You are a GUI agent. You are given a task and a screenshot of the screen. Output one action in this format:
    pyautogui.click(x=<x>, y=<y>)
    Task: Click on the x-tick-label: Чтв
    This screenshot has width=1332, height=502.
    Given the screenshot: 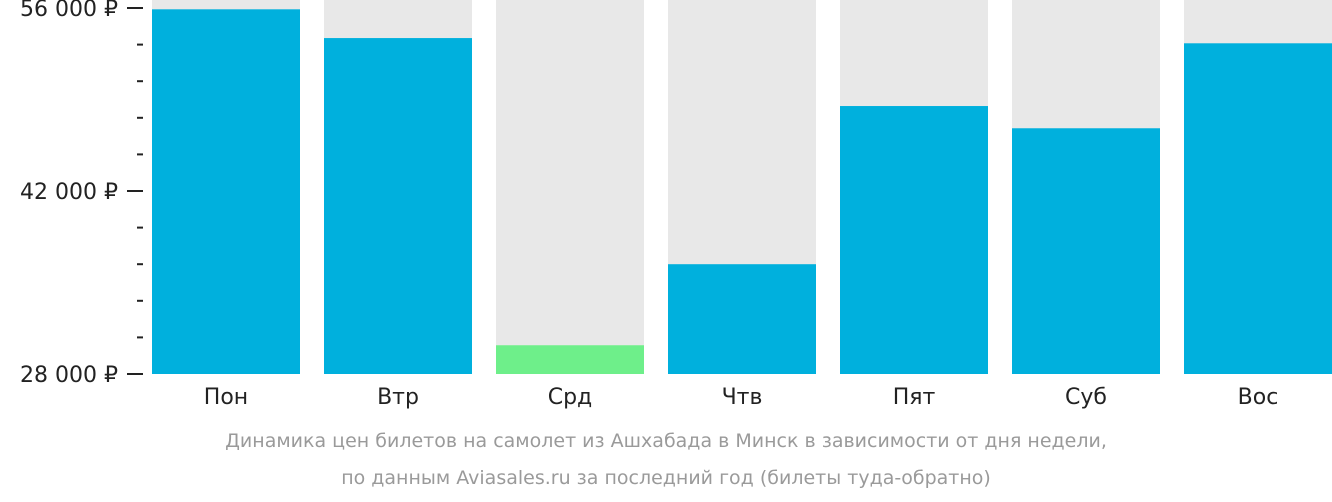 What is the action you would take?
    pyautogui.click(x=742, y=397)
    